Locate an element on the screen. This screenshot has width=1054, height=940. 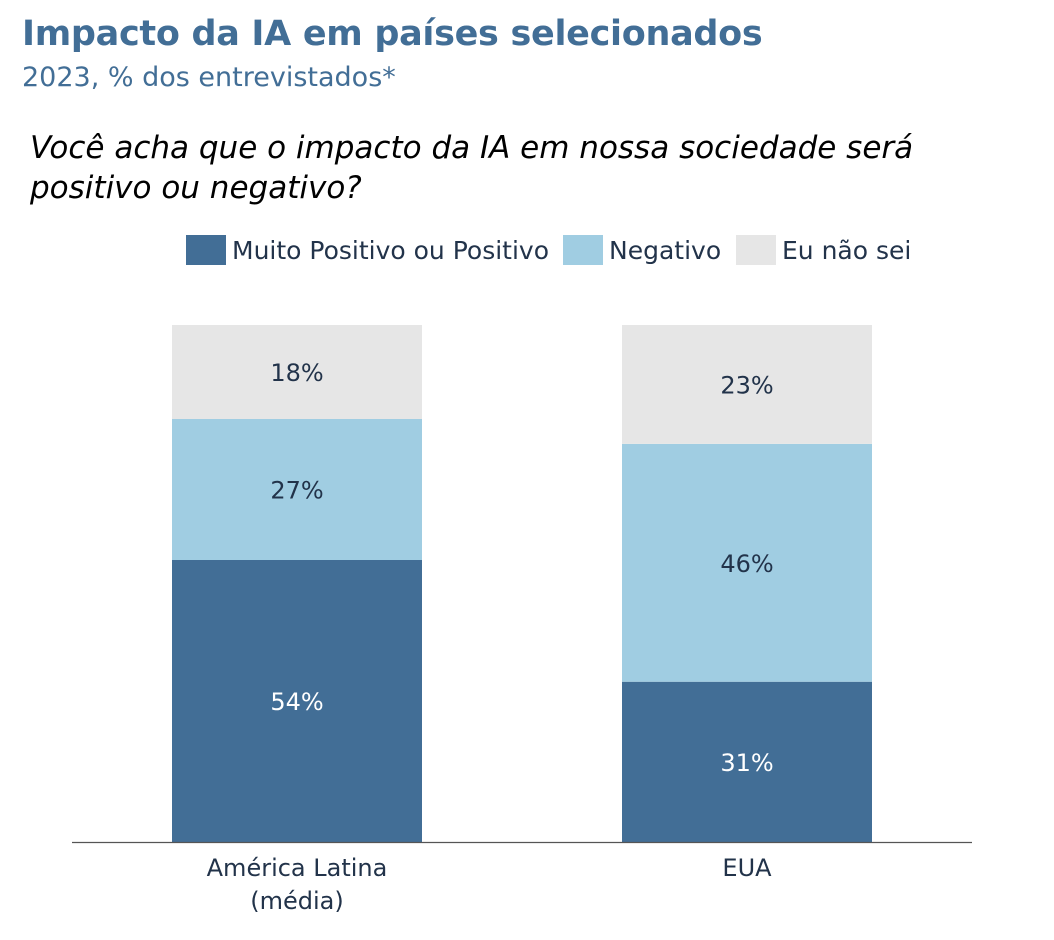
data-label-0-1: 27% is located at coordinates (296, 491).